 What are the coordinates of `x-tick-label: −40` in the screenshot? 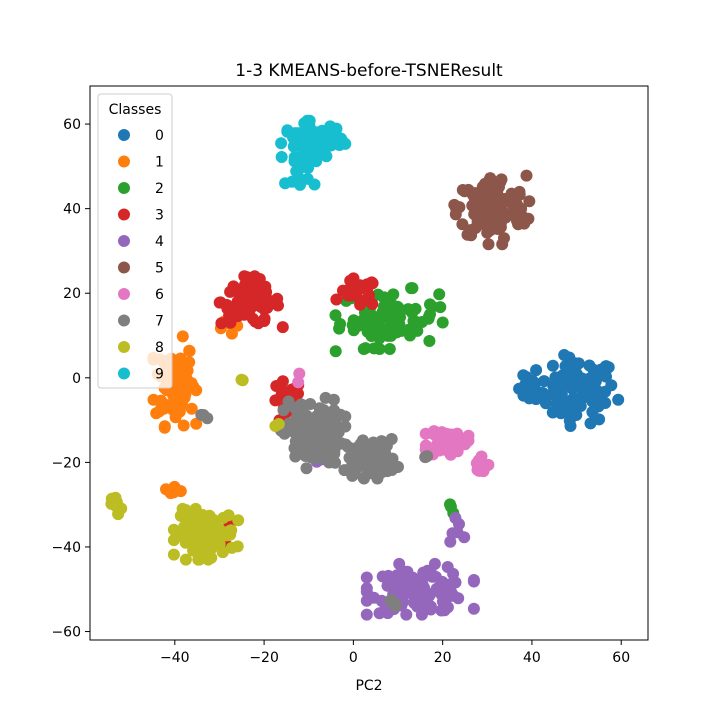 It's located at (175, 658).